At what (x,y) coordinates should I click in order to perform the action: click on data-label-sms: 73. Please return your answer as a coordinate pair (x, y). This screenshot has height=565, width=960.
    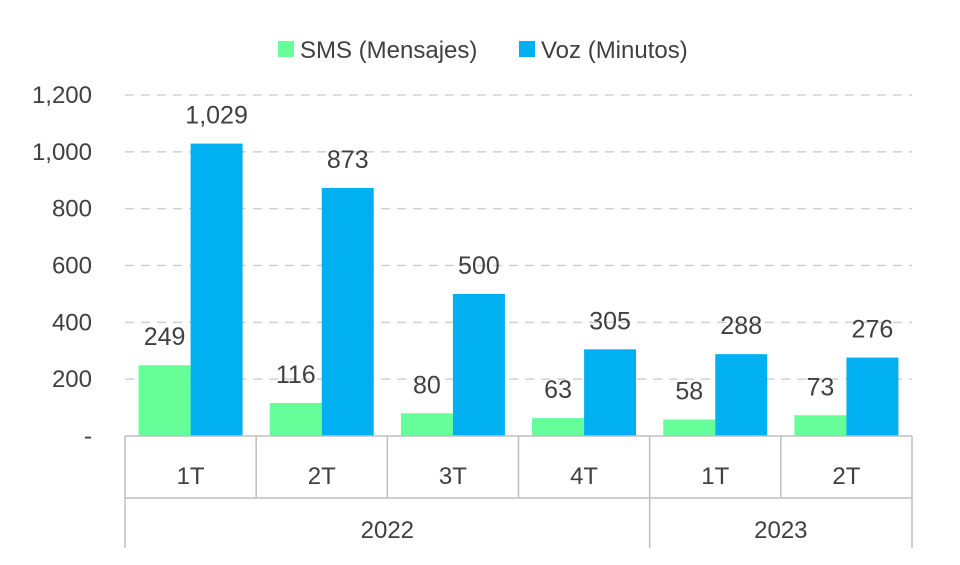
    Looking at the image, I should click on (821, 387).